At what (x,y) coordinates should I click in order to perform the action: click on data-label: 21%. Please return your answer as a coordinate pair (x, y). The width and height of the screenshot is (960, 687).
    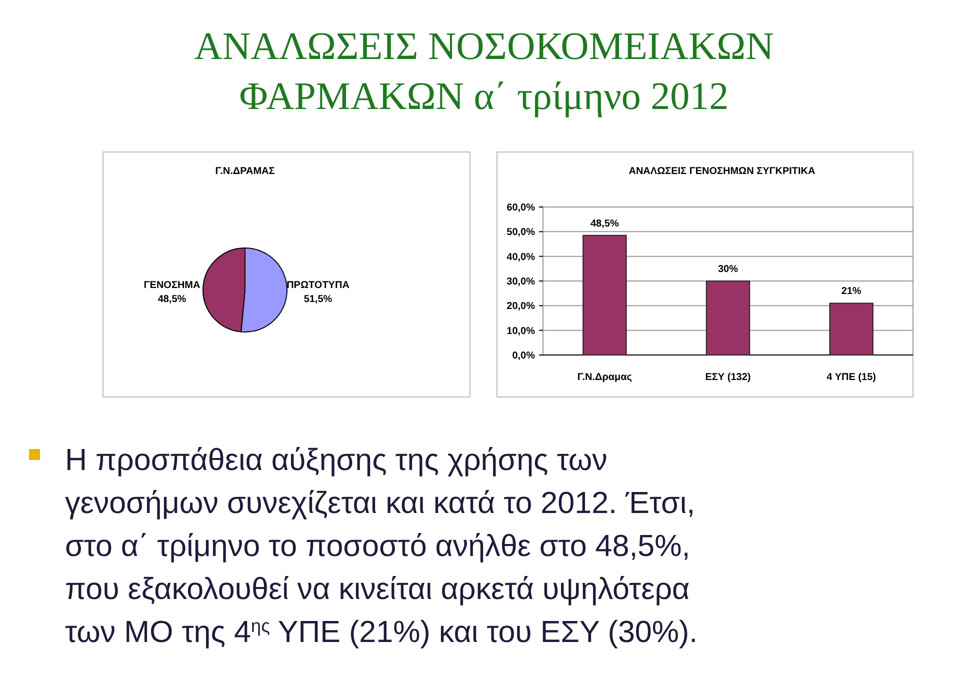
    Looking at the image, I should click on (851, 292).